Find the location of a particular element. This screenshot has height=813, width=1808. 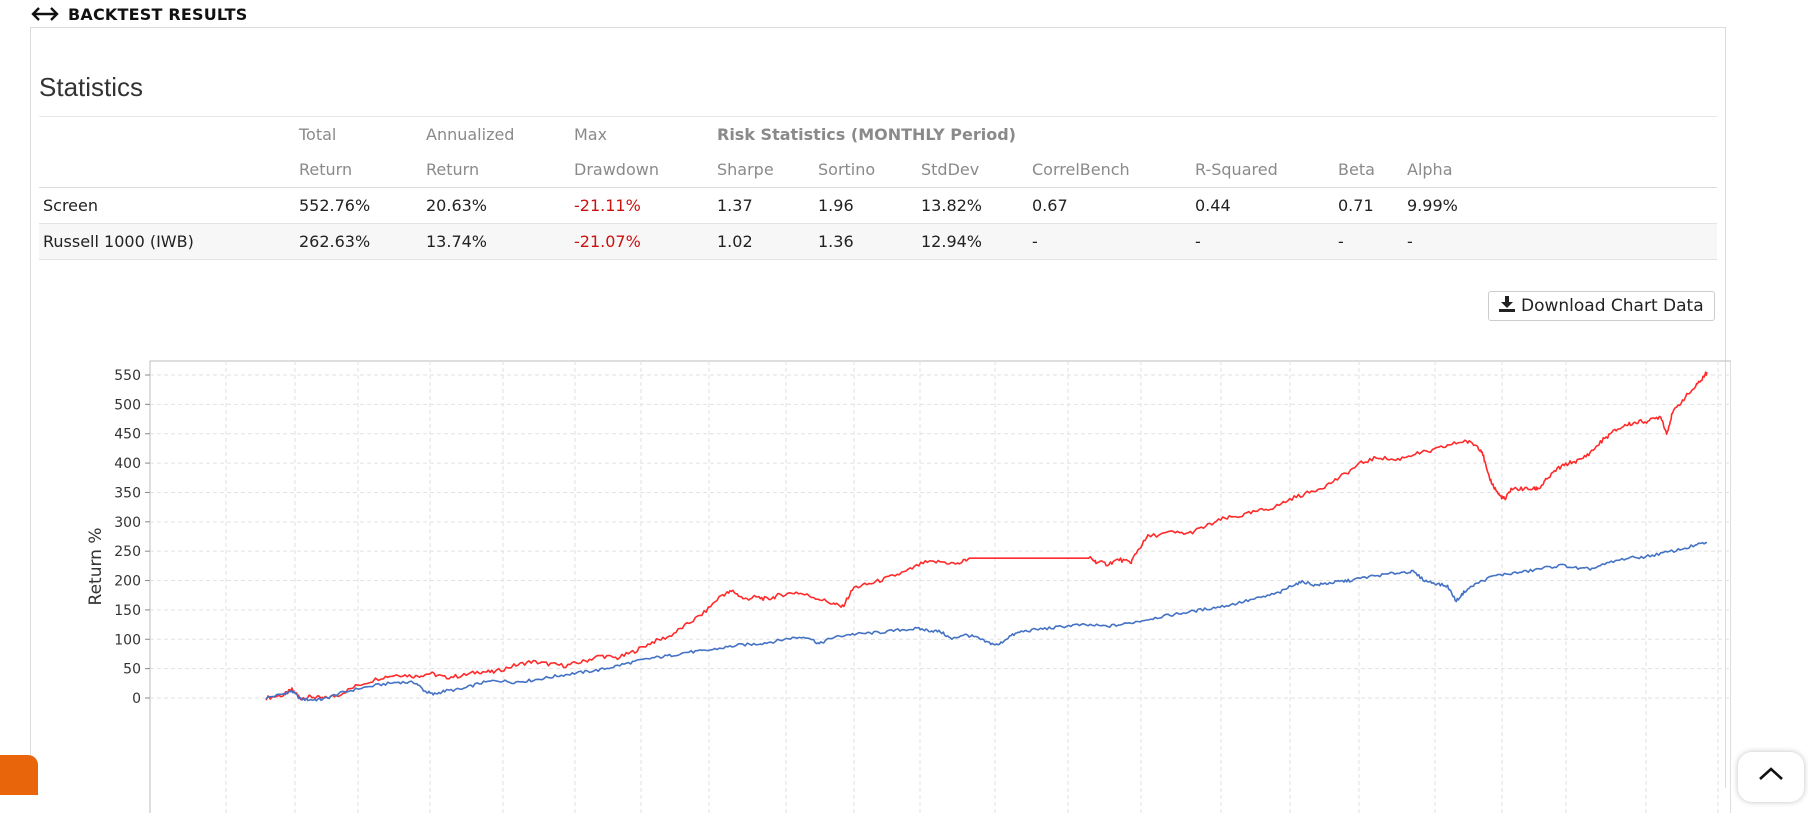

download-chart-data-button: Download Chart Data is located at coordinates (1601, 306).